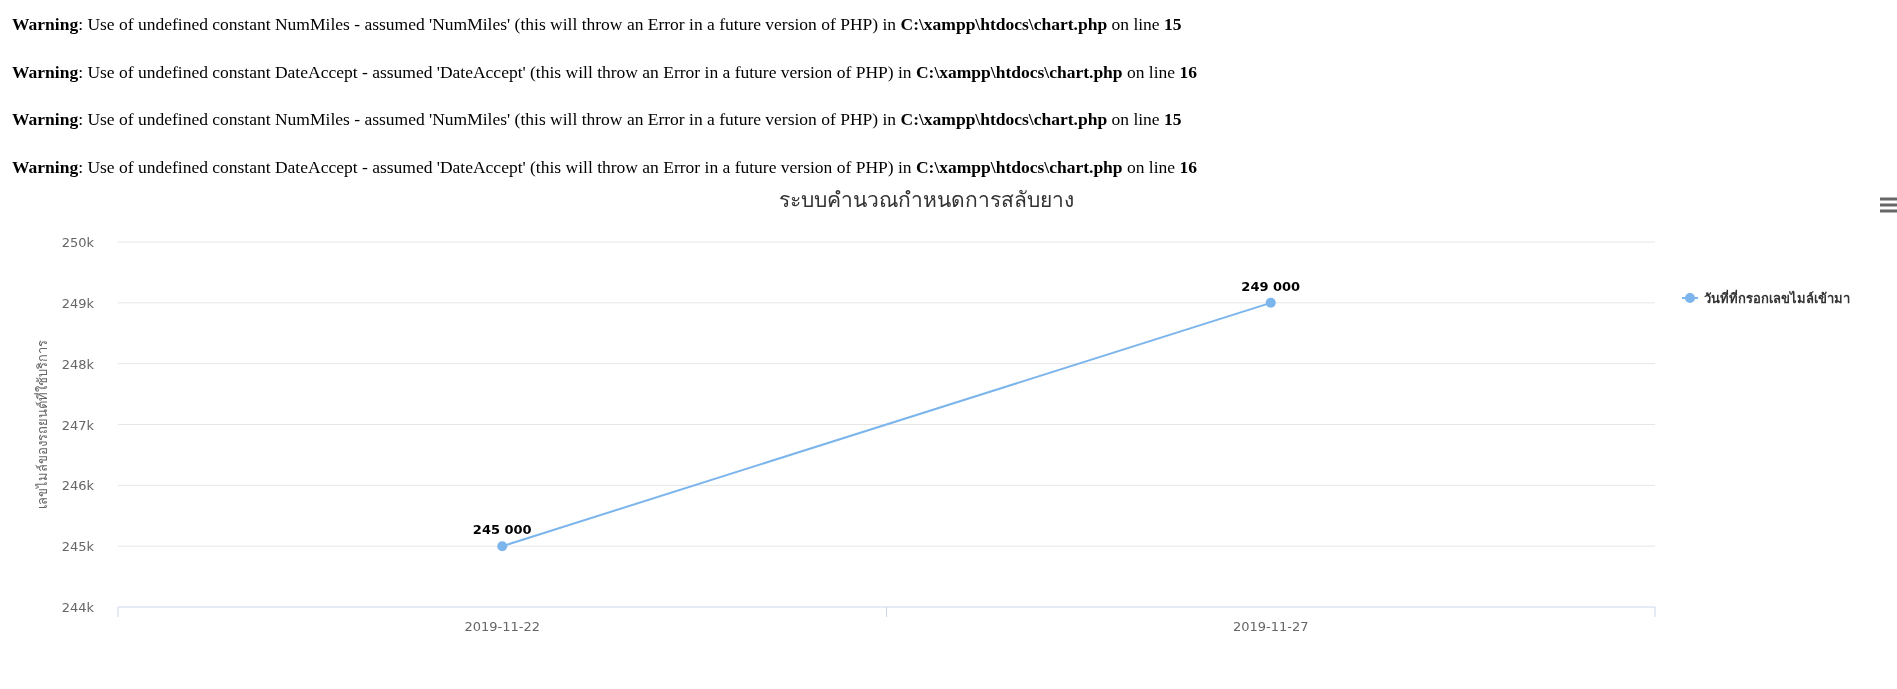 The height and width of the screenshot is (689, 1897). I want to click on y-tick-label: 246k, so click(78, 486).